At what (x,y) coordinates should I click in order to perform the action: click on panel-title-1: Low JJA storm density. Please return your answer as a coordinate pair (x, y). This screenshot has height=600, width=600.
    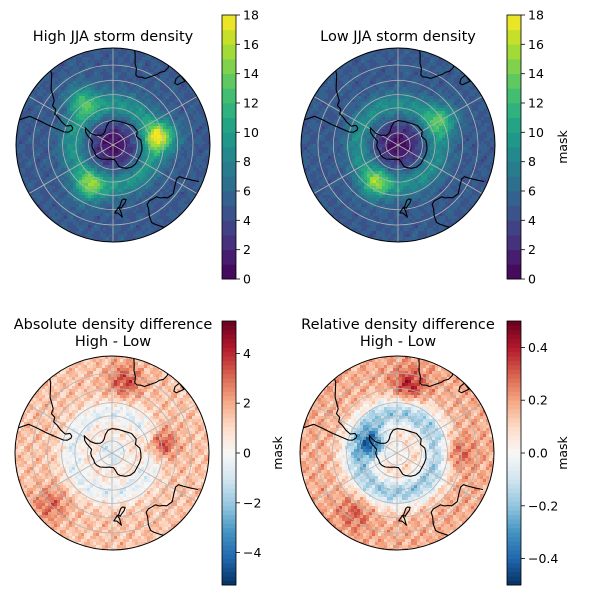
    Looking at the image, I should click on (398, 37).